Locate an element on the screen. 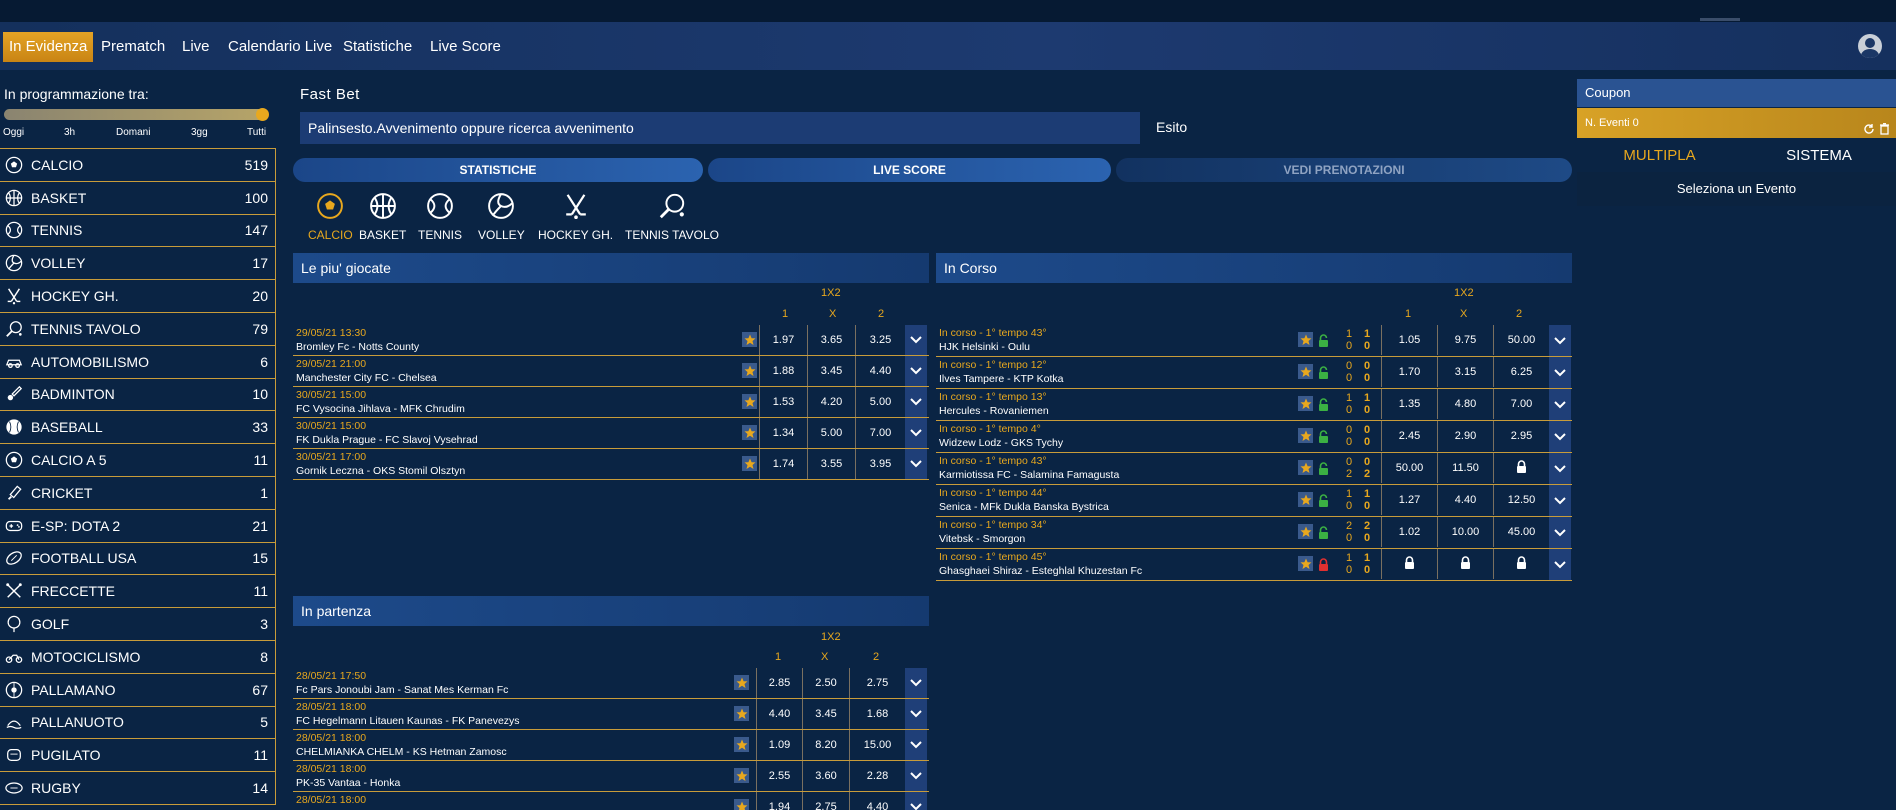 Image resolution: width=1896 pixels, height=810 pixels. time-range-slider-handle is located at coordinates (262, 114).